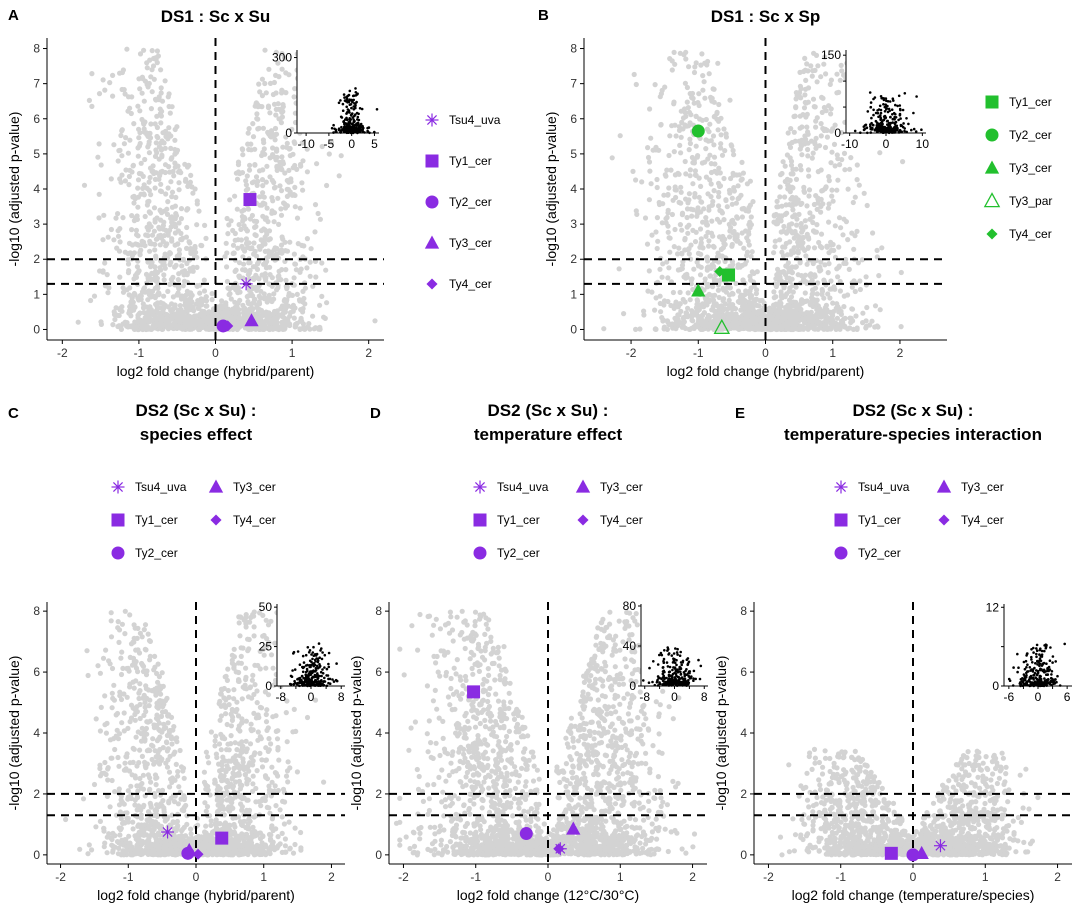  Describe the element at coordinates (573, 329) in the screenshot. I see `y-tick-label: 0` at that location.